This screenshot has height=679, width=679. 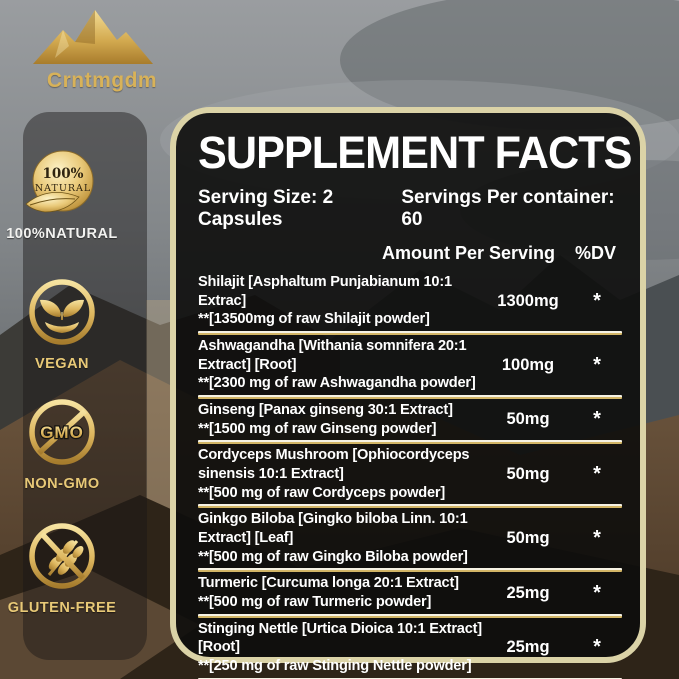 I want to click on amount-header-row: Amount Per Serving %DV, so click(x=410, y=254).